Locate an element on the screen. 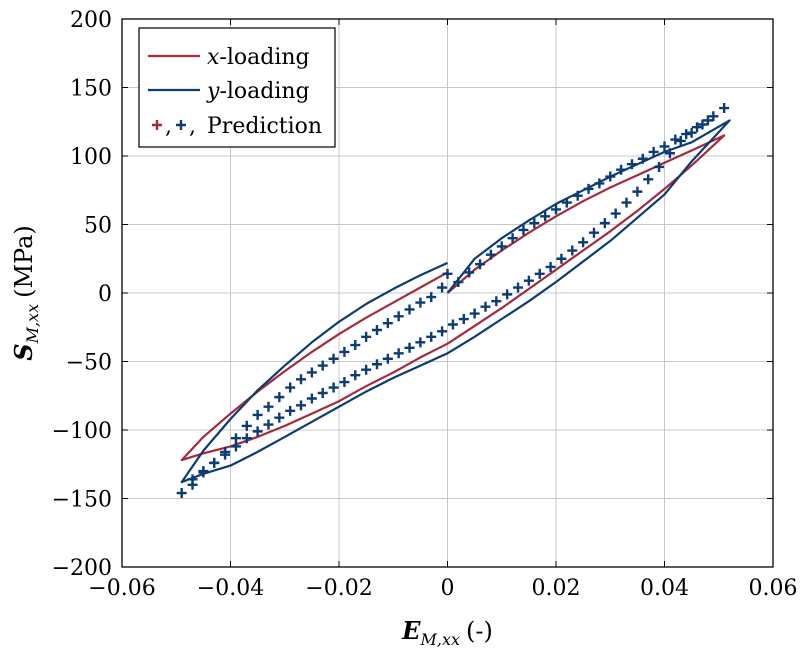  legend-entry-y-loading: y-loading is located at coordinates (258, 91).